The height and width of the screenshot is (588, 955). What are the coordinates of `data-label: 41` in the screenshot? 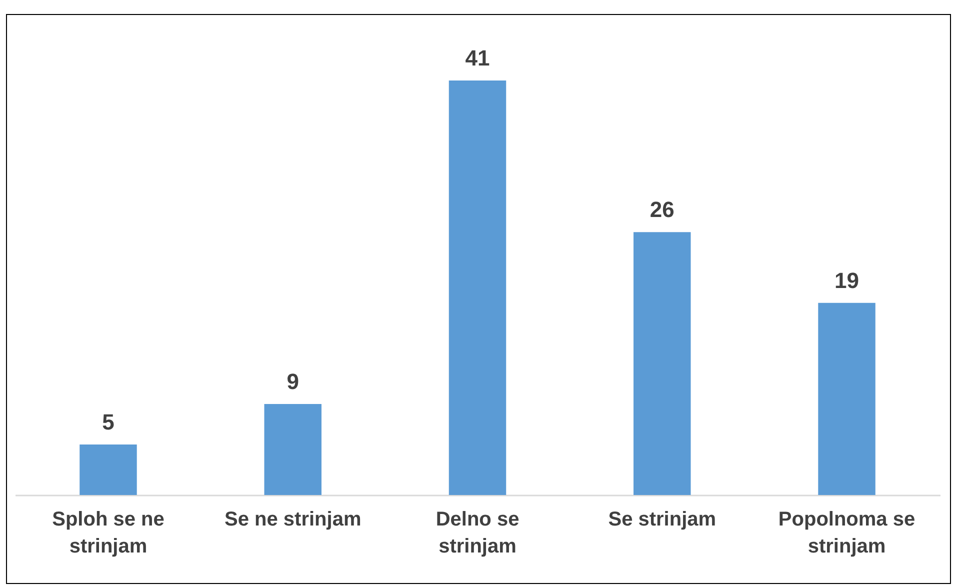 It's located at (477, 57).